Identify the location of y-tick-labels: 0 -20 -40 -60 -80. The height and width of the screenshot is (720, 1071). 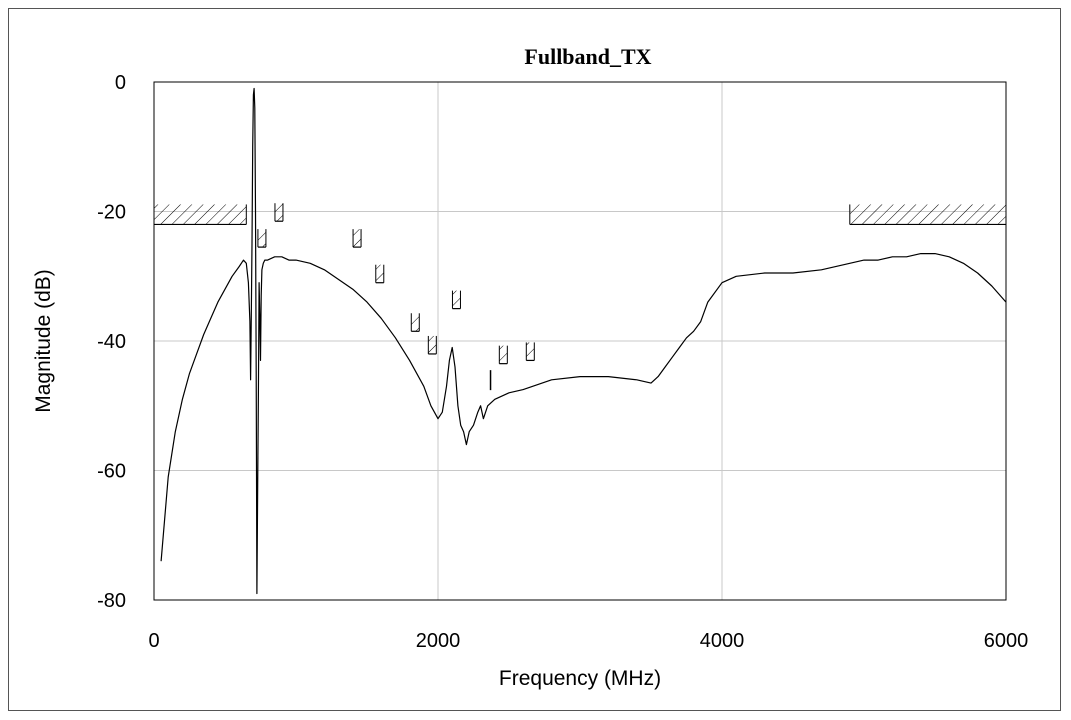
(111, 342).